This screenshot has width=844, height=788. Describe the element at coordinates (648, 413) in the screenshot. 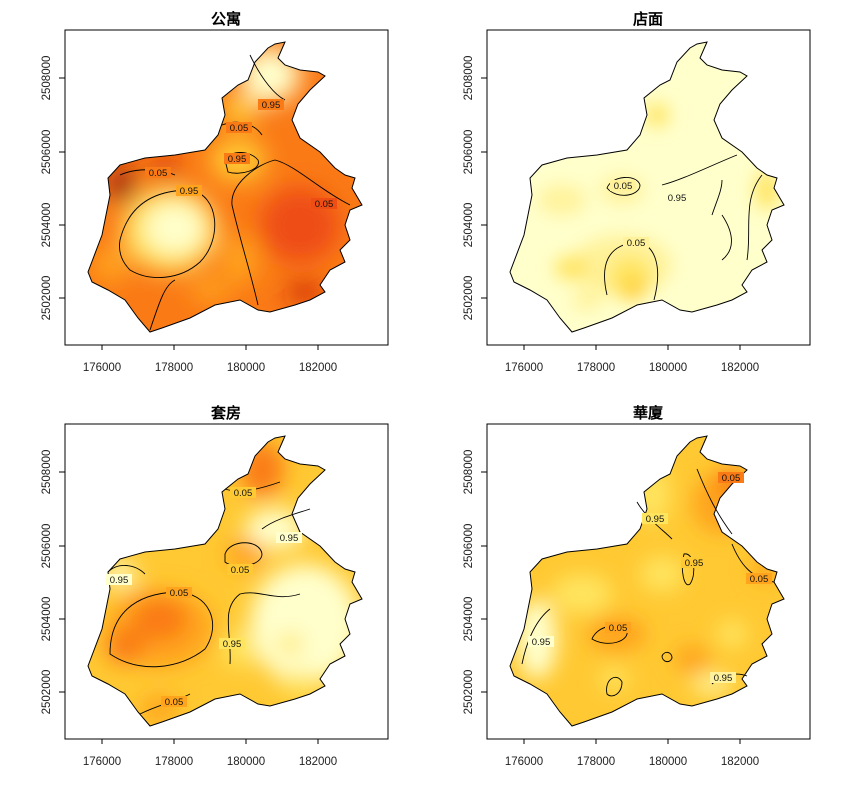

I see `panel-title: 華廈` at that location.